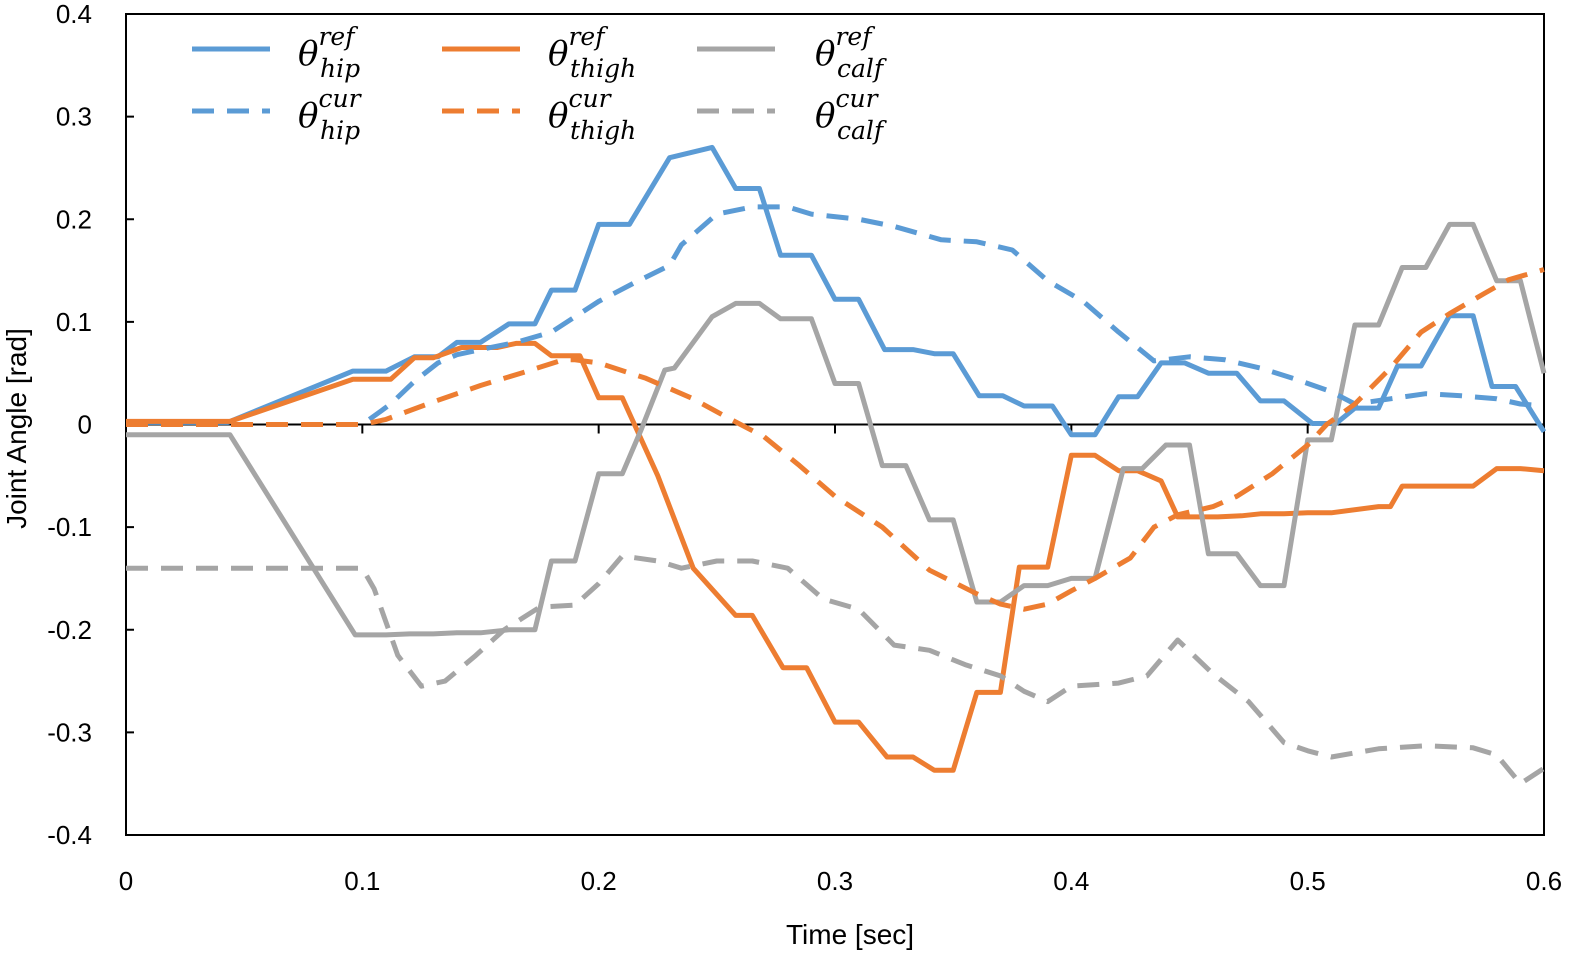  I want to click on x-axis-title: Time [sec], so click(850, 934).